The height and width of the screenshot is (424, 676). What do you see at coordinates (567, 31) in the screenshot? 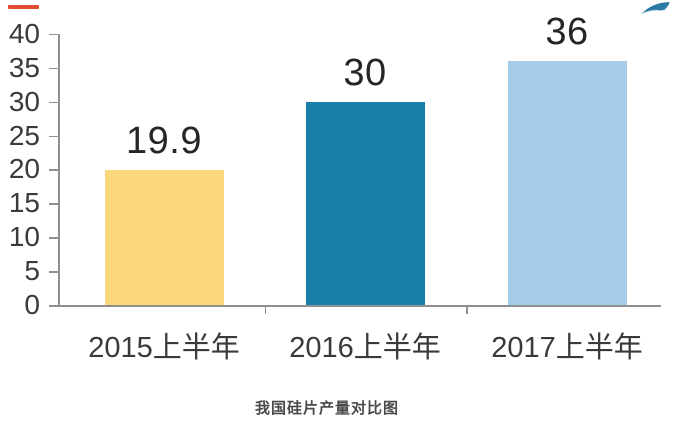
I see `bar-value-label: 36` at bounding box center [567, 31].